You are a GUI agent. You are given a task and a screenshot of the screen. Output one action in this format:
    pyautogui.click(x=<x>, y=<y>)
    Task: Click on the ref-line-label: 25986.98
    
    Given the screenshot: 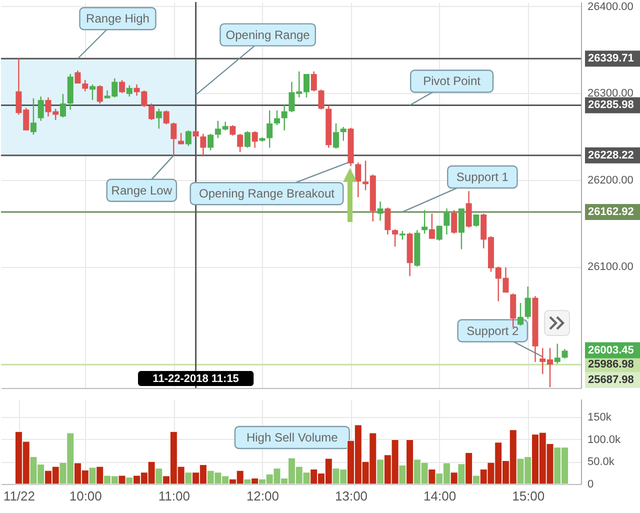 What is the action you would take?
    pyautogui.click(x=611, y=364)
    